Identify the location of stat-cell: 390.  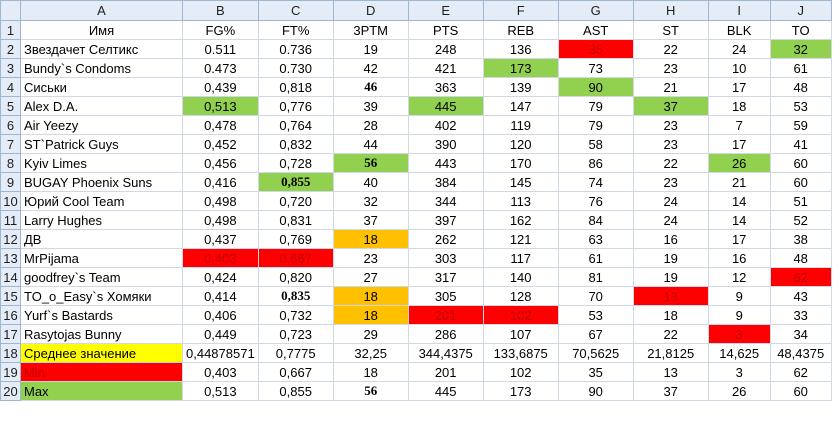
(445, 144).